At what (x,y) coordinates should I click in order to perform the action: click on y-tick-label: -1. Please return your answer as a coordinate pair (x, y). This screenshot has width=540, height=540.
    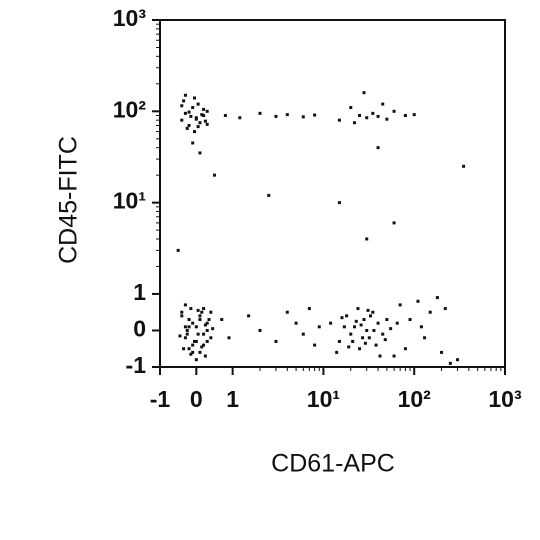
    Looking at the image, I should click on (136, 365).